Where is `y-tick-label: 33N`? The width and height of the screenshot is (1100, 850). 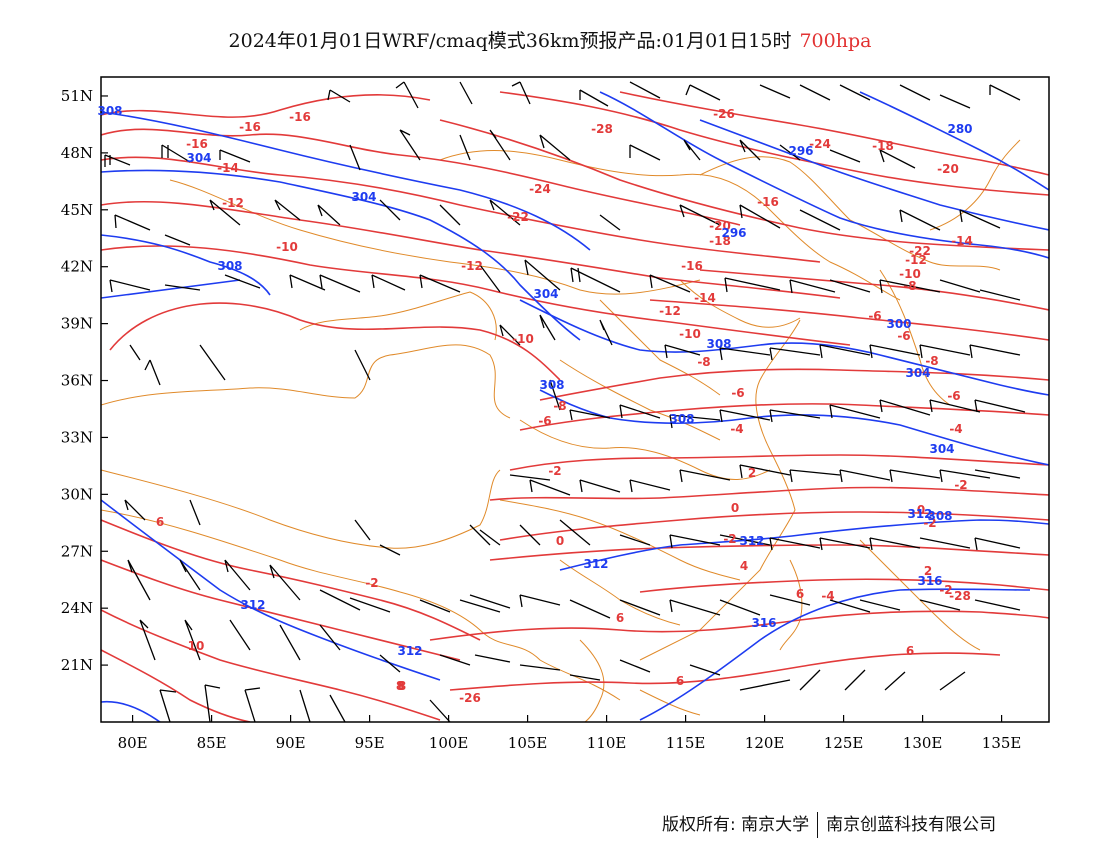
y-tick-label: 33N is located at coordinates (77, 437).